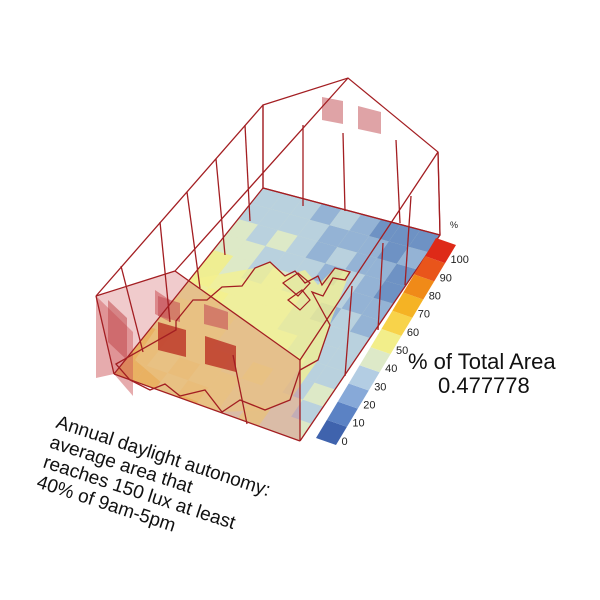 This screenshot has height=600, width=600. Describe the element at coordinates (172, 339) in the screenshot. I see `front-window-left` at that location.